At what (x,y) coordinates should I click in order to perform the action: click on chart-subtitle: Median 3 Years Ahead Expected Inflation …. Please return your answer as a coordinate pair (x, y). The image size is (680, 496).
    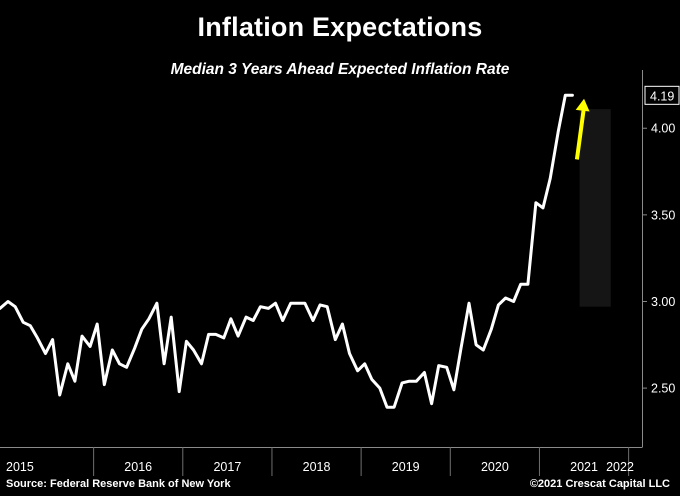
    Looking at the image, I should click on (340, 69).